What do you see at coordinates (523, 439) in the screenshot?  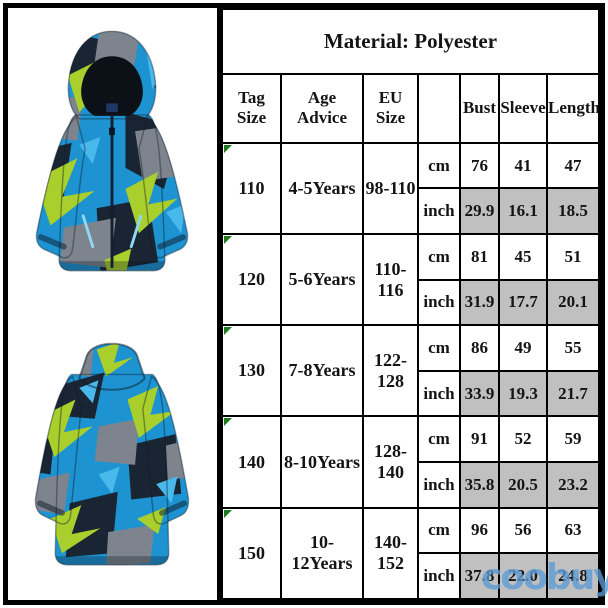 I see `sleeve-cm-cell: 52` at bounding box center [523, 439].